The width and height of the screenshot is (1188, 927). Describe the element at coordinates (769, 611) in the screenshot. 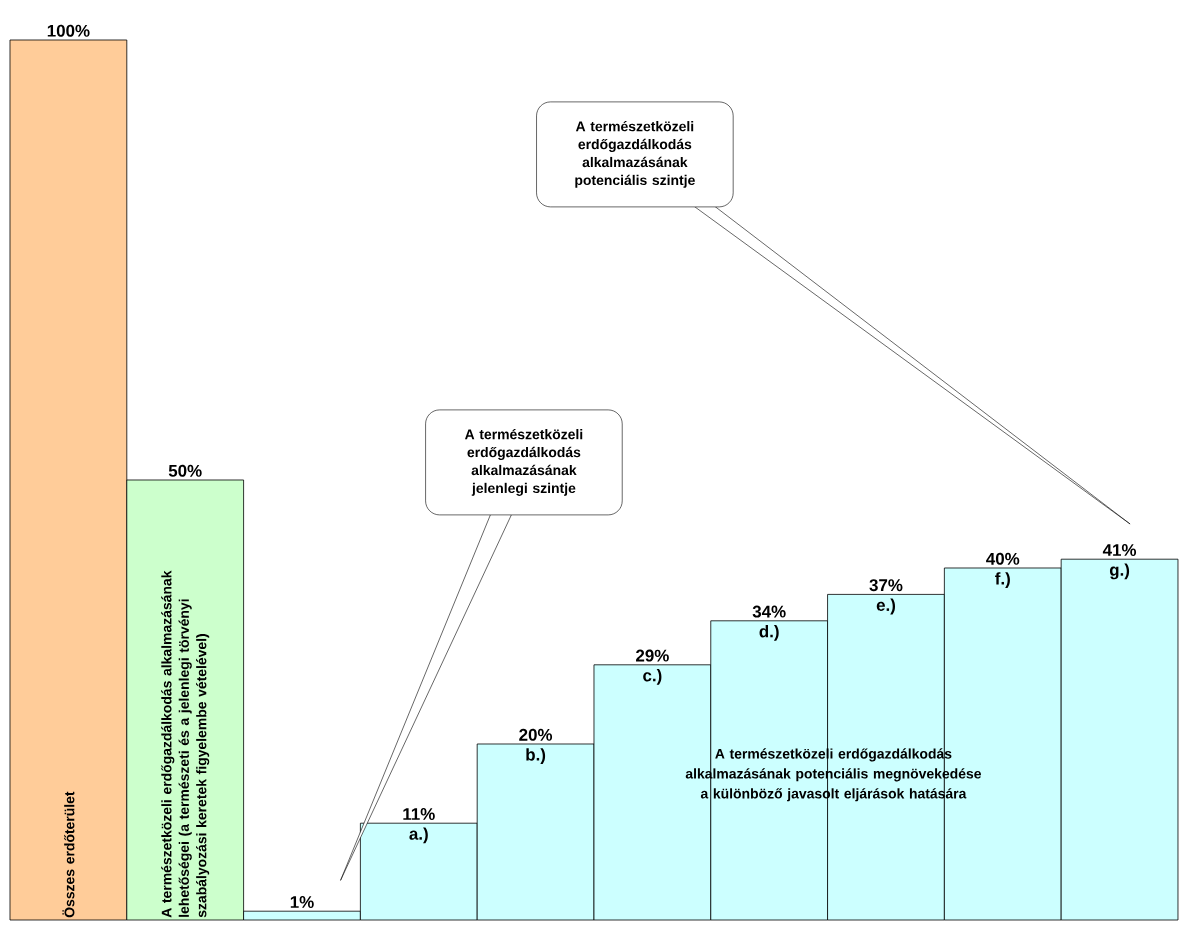

I see `data-label: 34%` at that location.